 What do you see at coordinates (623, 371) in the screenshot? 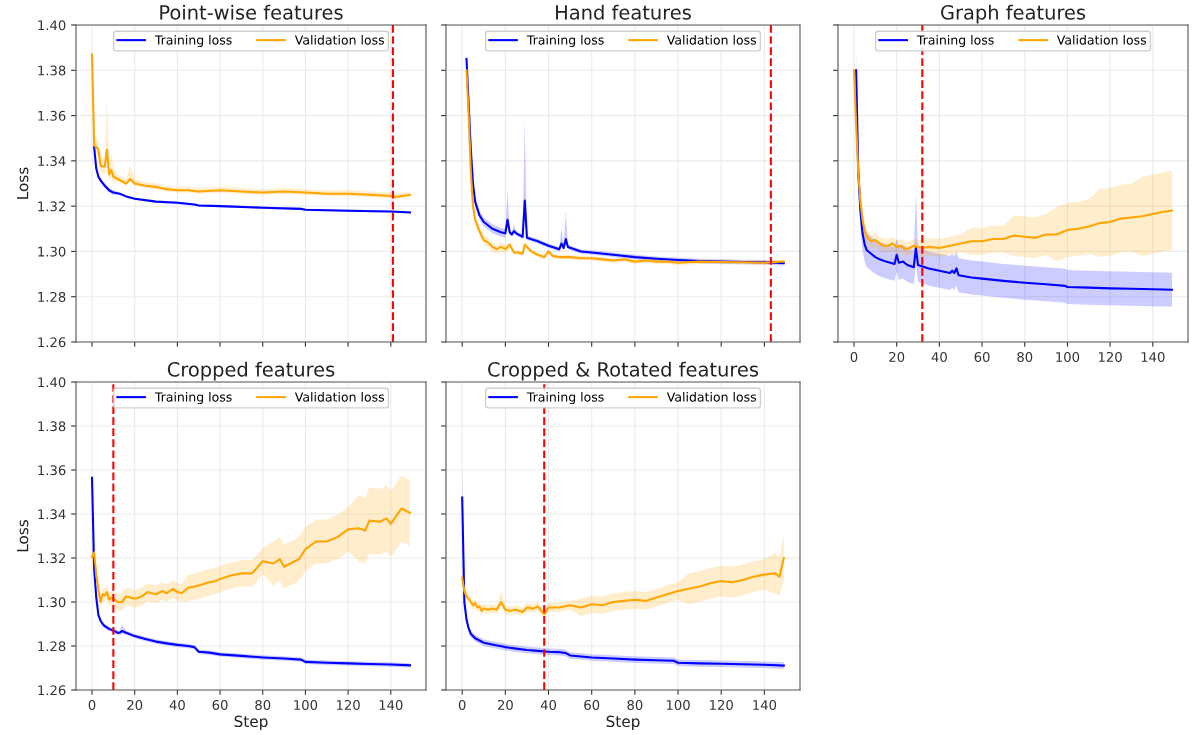
I see `chart-title: Cropped & Rotated features` at bounding box center [623, 371].